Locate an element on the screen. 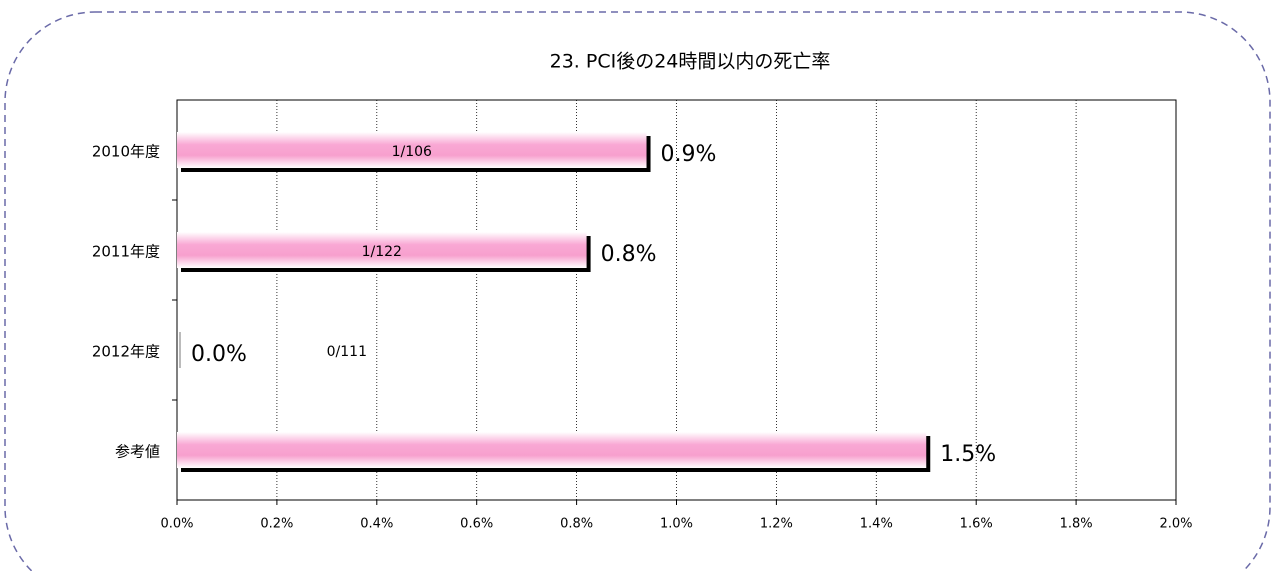 The image size is (1275, 571). y-tick-label: 2012年度 is located at coordinates (126, 352).